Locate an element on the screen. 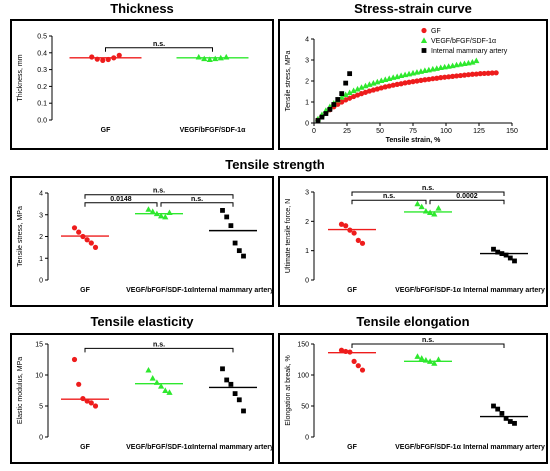 This screenshot has width=550, height=471. elongation-category-label: VEGF/bFGF/SDF-1α is located at coordinates (428, 447).